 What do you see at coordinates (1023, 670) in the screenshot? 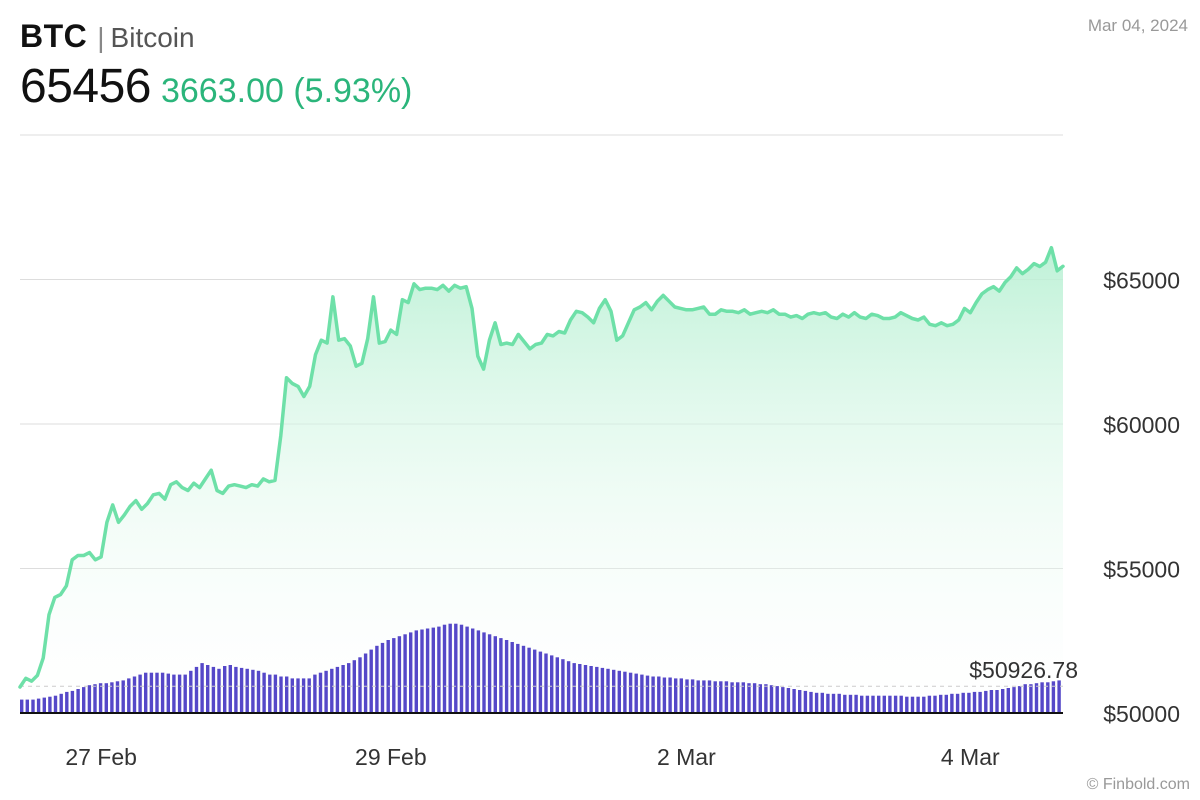
I see `baseline-label: $50926.78` at bounding box center [1023, 670].